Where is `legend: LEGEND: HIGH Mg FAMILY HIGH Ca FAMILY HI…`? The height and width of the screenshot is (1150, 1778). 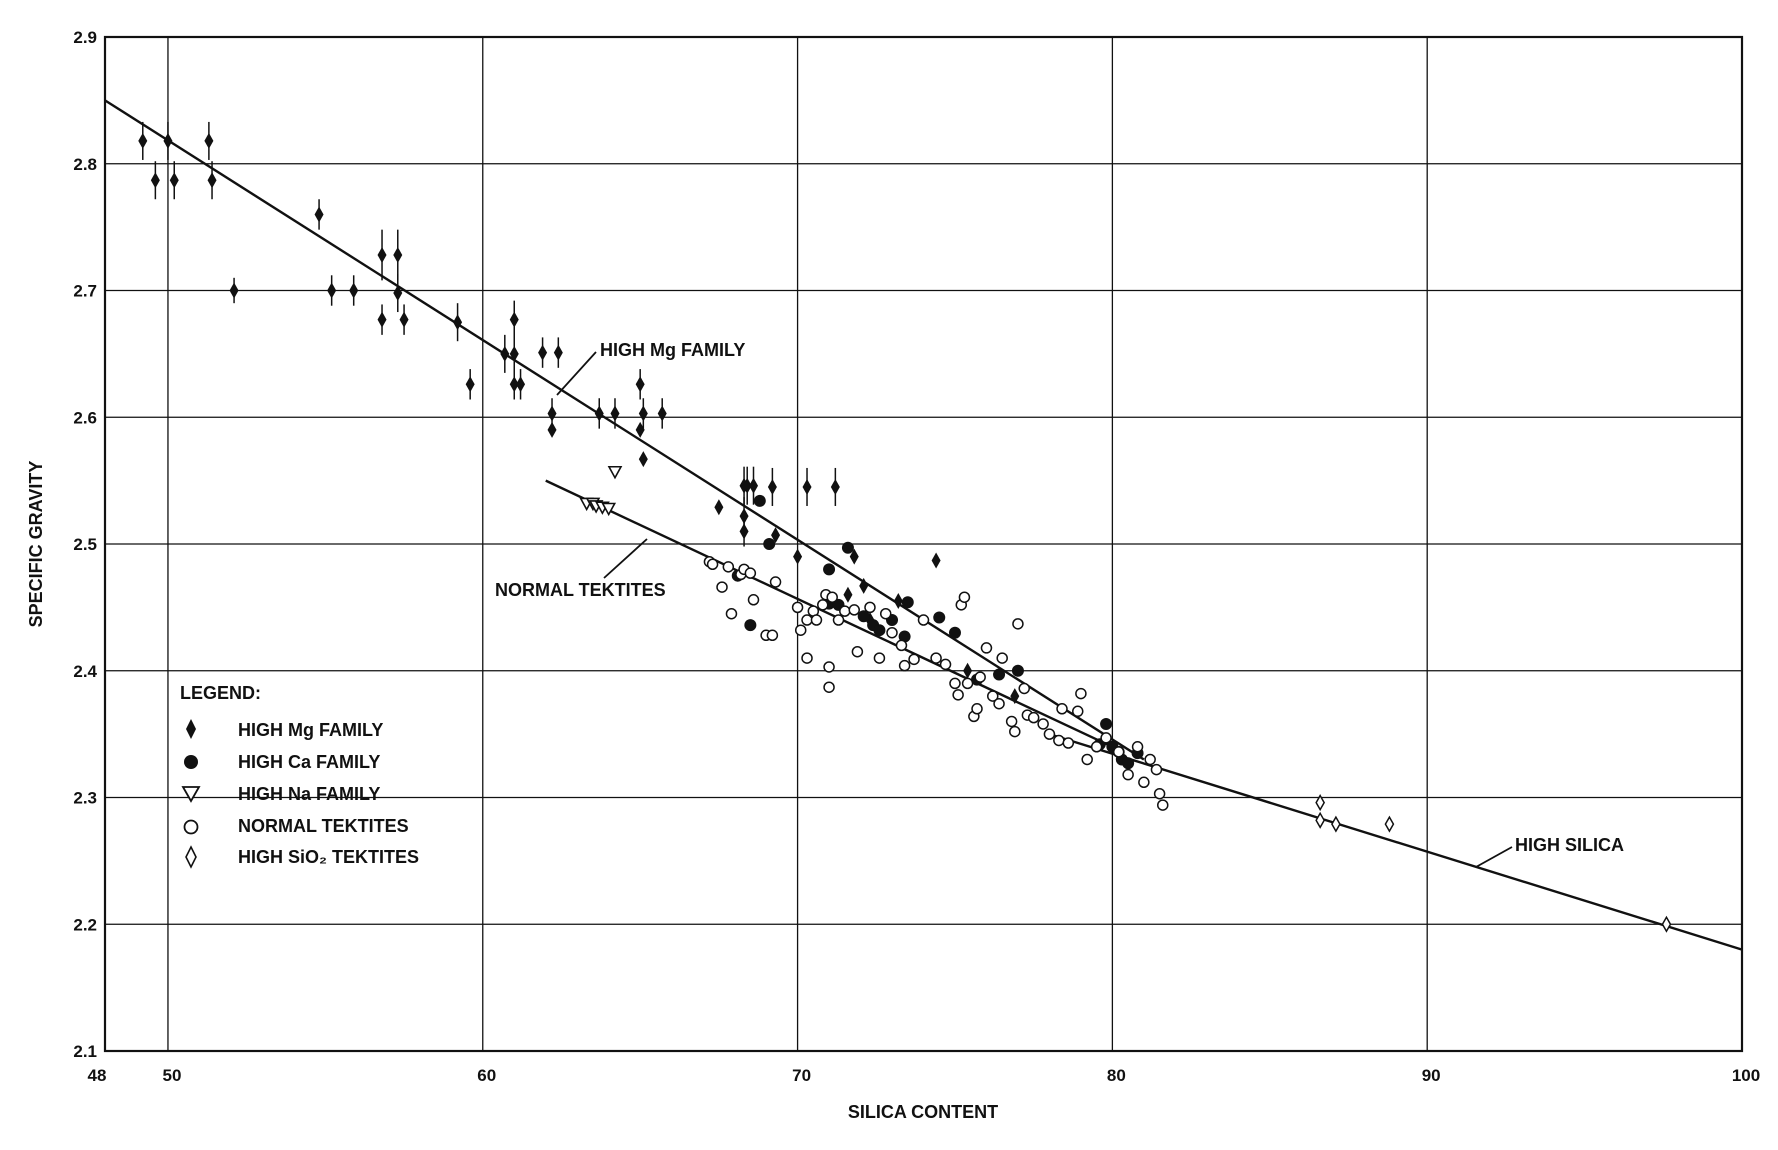
legend: LEGEND: HIGH Mg FAMILY HIGH Ca FAMILY HI… is located at coordinates (299, 776).